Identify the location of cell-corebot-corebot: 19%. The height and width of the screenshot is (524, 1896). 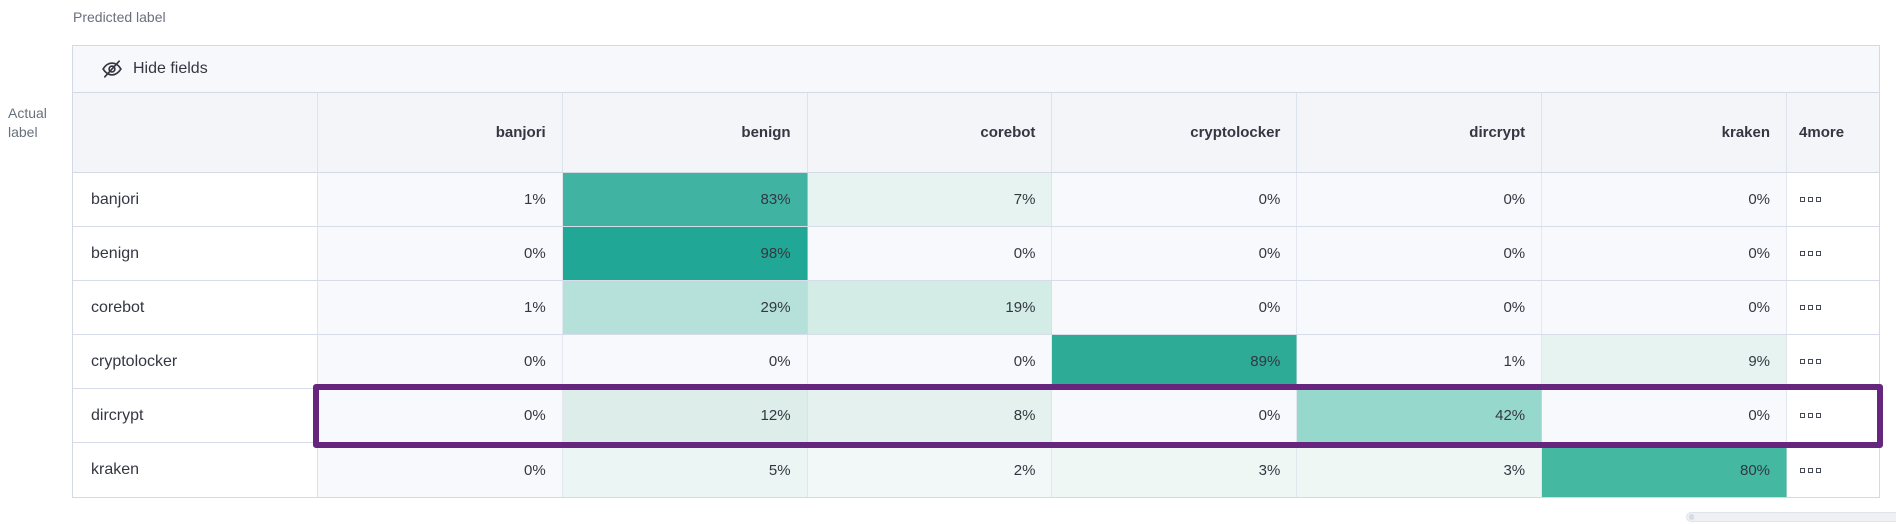
(930, 307).